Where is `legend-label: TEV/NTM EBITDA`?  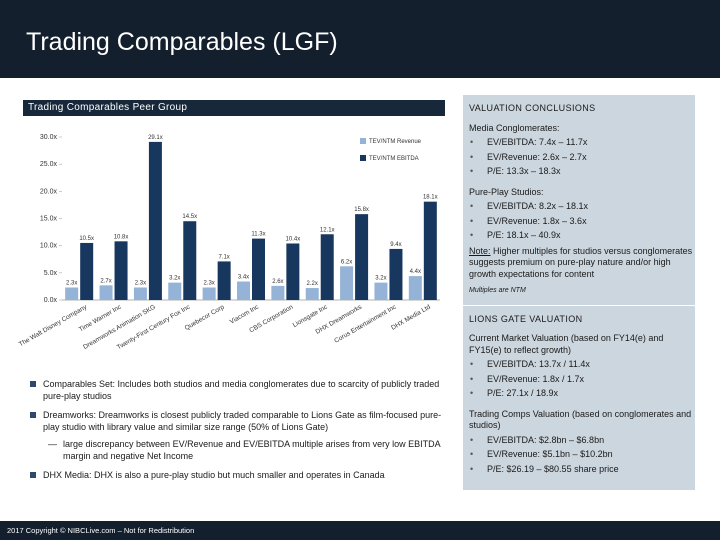
legend-label: TEV/NTM EBITDA is located at coordinates (394, 159).